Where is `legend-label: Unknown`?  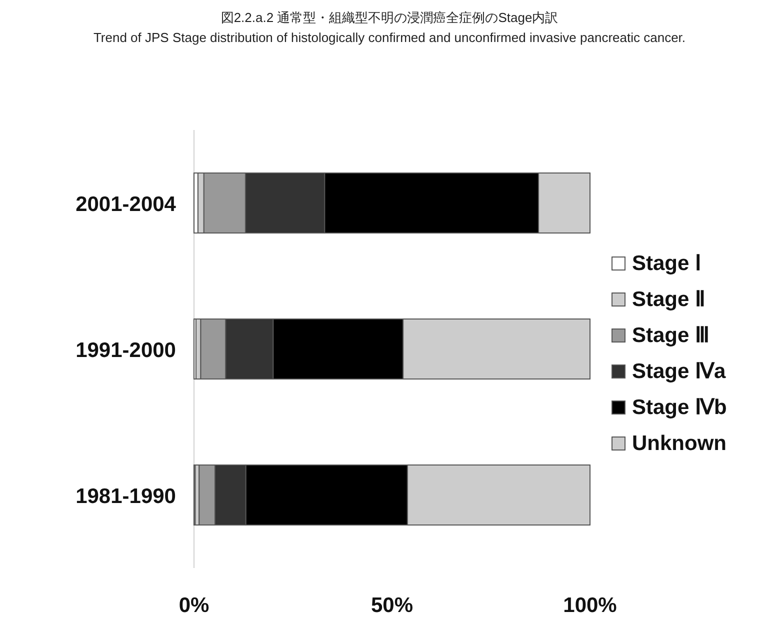 legend-label: Unknown is located at coordinates (679, 443).